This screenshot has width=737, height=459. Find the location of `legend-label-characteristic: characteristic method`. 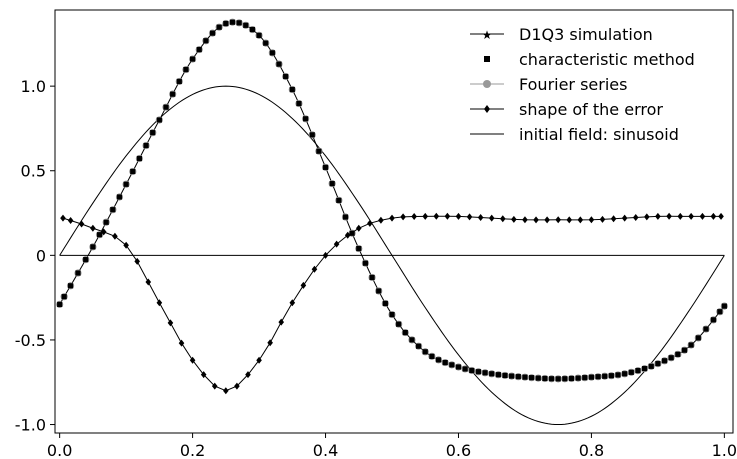

legend-label-characteristic: characteristic method is located at coordinates (607, 59).